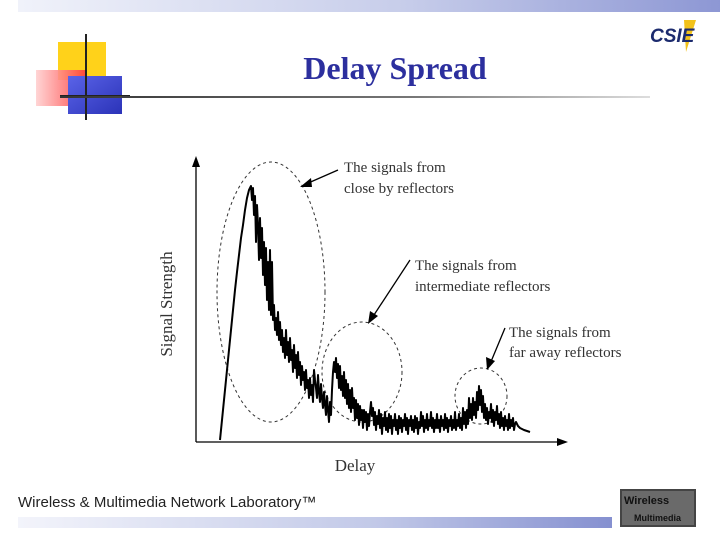 This screenshot has width=720, height=540. I want to click on far-reflectors-ellipse, so click(481, 396).